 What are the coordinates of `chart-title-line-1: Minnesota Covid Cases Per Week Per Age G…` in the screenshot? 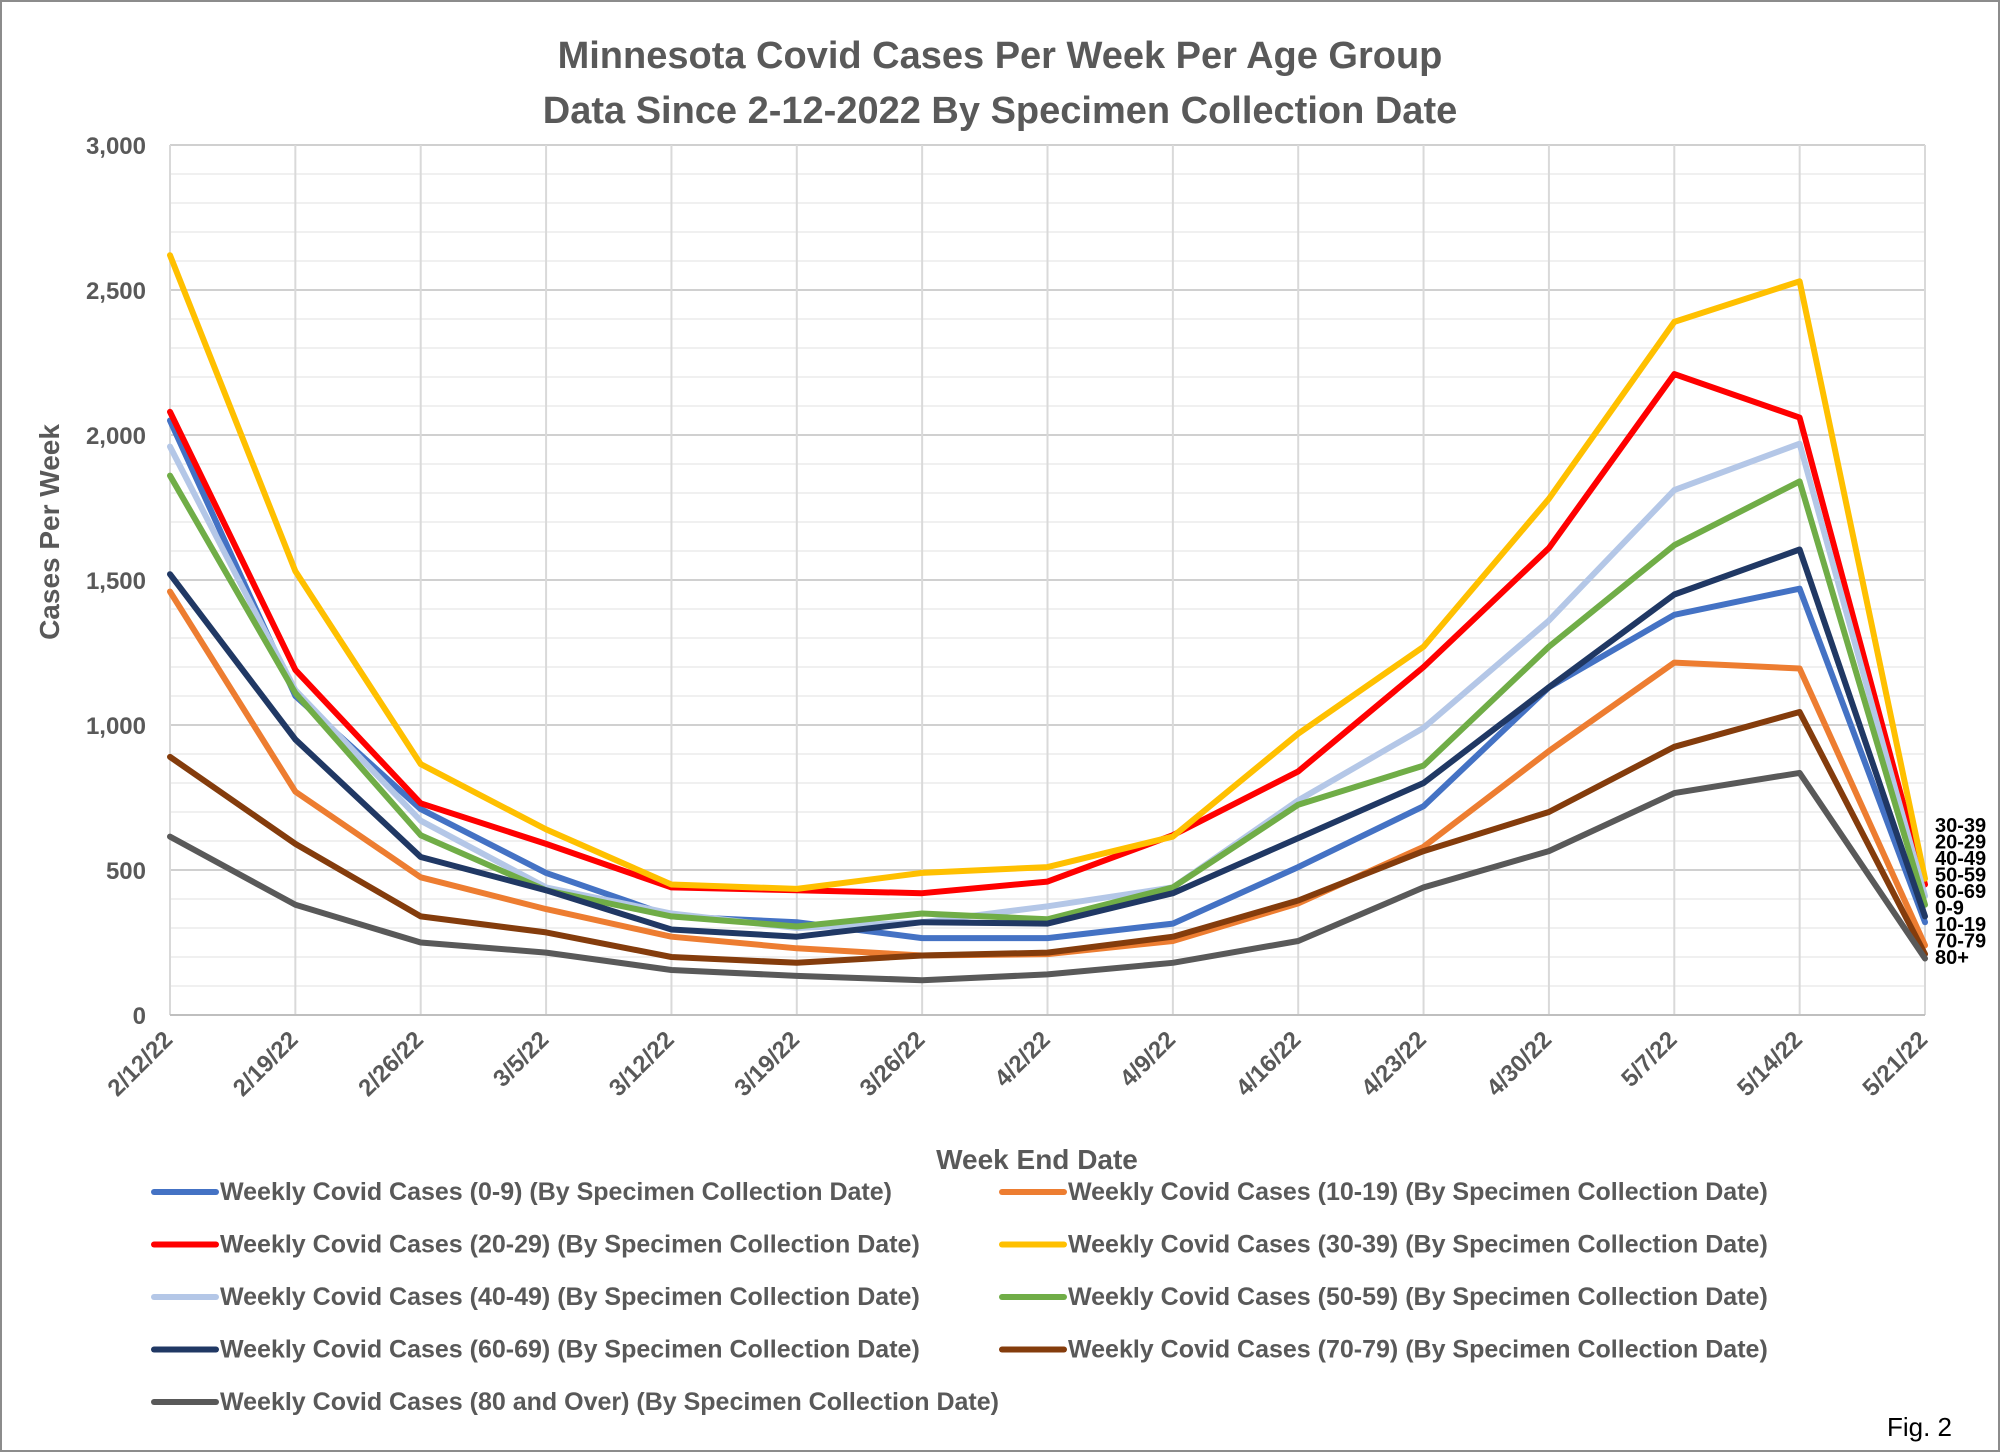 It's located at (1000, 56).